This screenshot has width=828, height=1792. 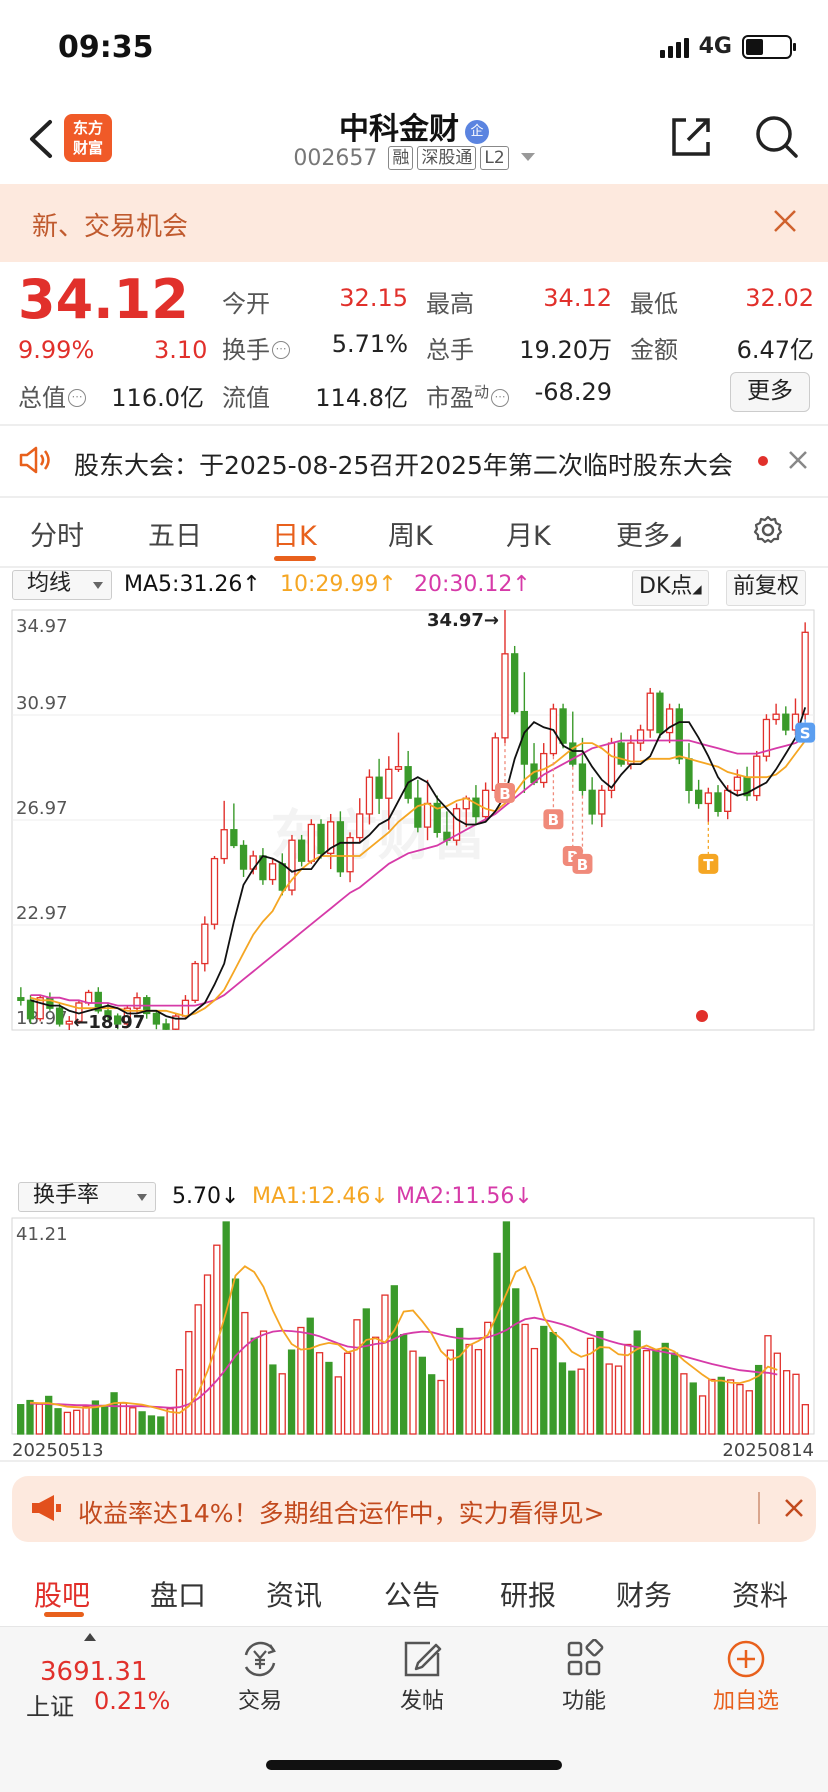 I want to click on tab-weekly-k: 周K, so click(x=410, y=536).